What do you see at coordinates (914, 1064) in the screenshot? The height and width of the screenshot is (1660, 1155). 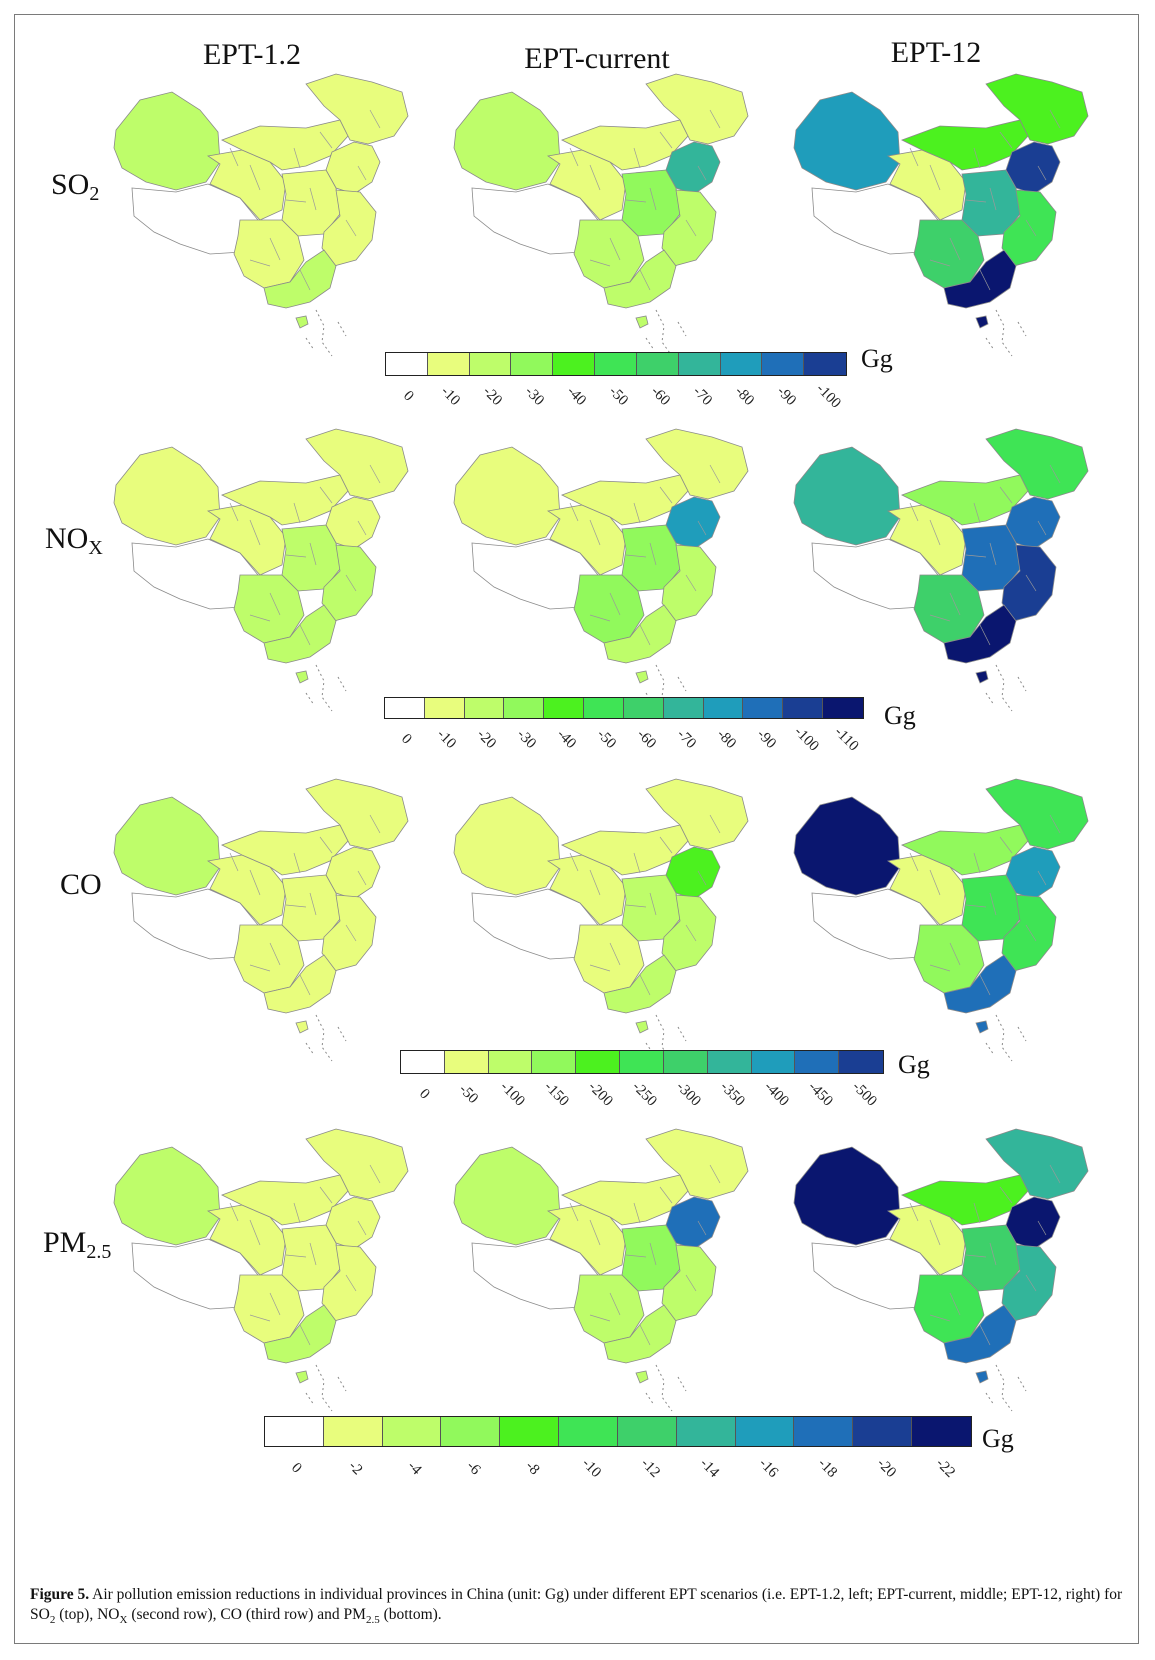 I see `legend-unit: Gg` at bounding box center [914, 1064].